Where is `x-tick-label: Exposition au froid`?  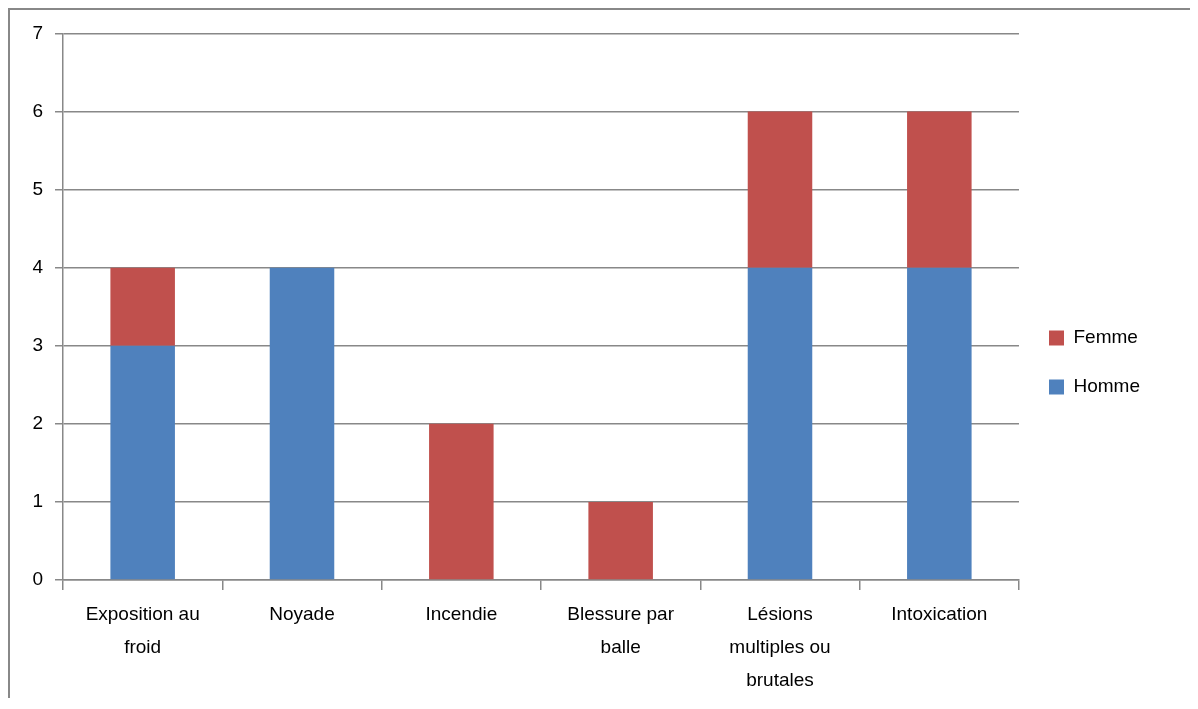
x-tick-label: Exposition au froid is located at coordinates (142, 630).